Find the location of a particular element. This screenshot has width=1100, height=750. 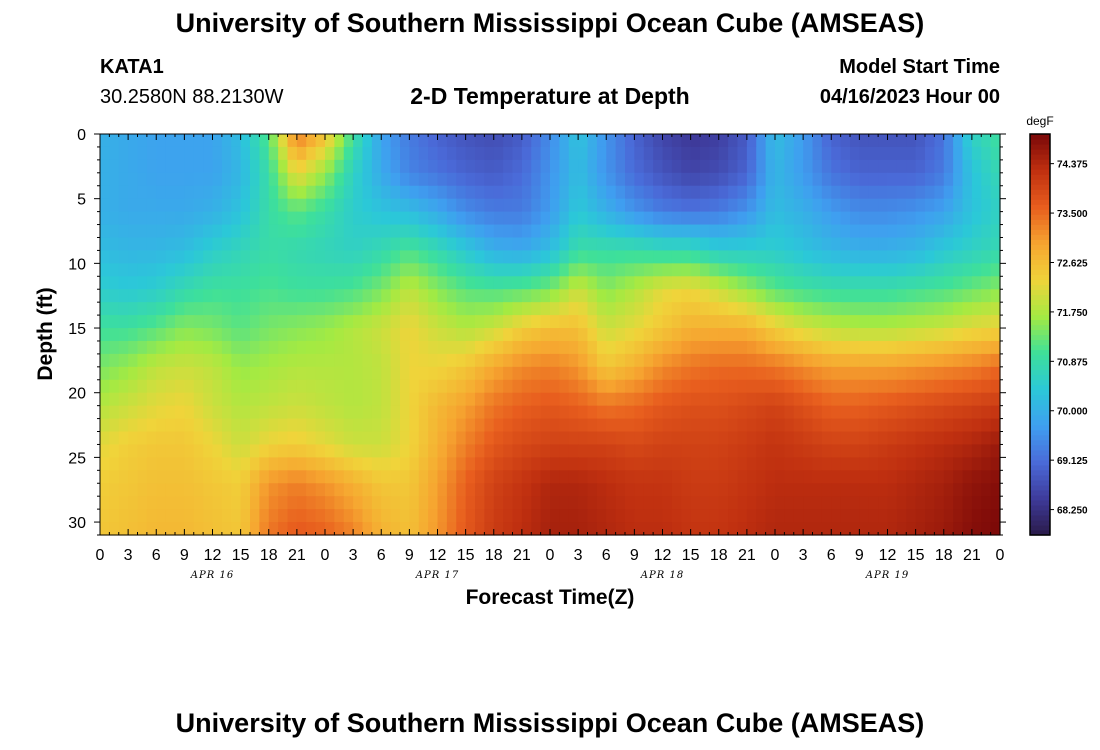

y-tick-label: 25 is located at coordinates (77, 458).